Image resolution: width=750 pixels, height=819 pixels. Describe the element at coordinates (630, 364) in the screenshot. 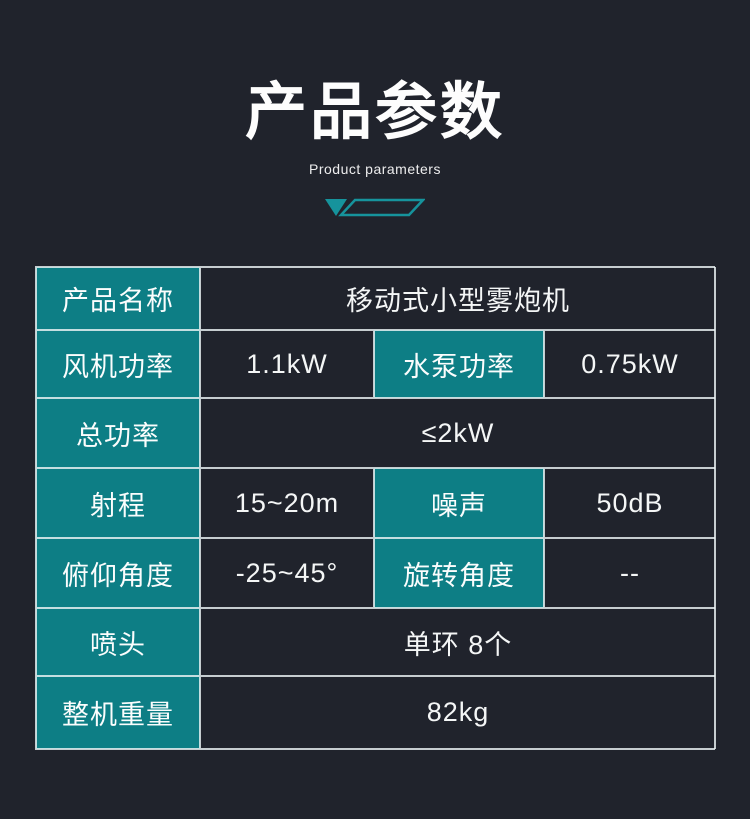

I see `spec-value-pump-power: 0.75kW` at that location.